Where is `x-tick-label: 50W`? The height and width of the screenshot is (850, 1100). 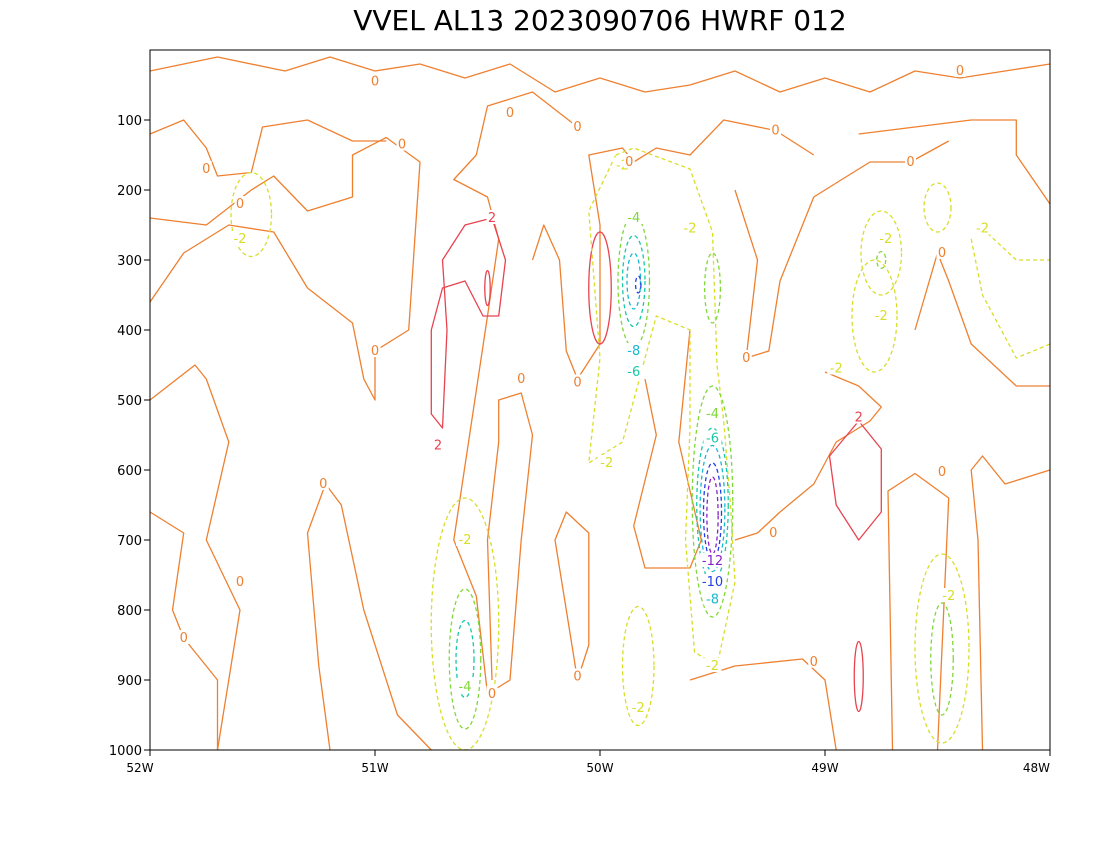
x-tick-label: 50W is located at coordinates (599, 768).